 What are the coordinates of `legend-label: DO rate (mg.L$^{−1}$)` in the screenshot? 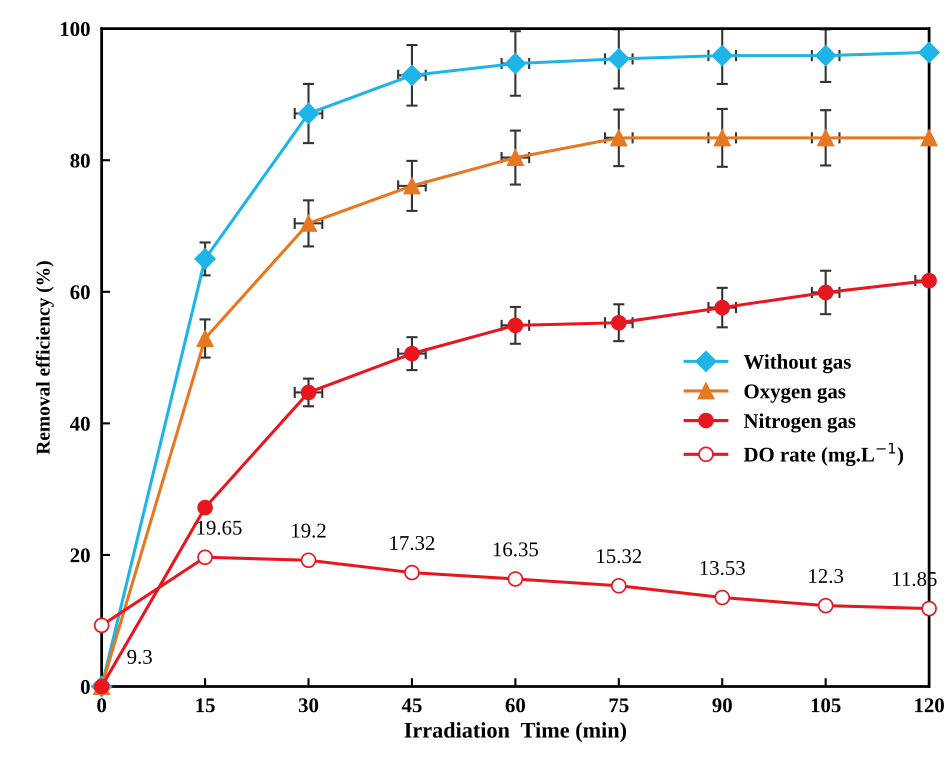 It's located at (824, 454).